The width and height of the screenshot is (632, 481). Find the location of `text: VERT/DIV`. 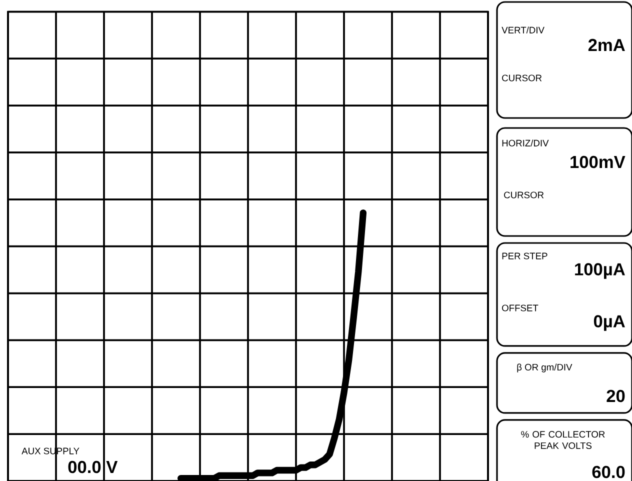

text: VERT/DIV is located at coordinates (523, 30).